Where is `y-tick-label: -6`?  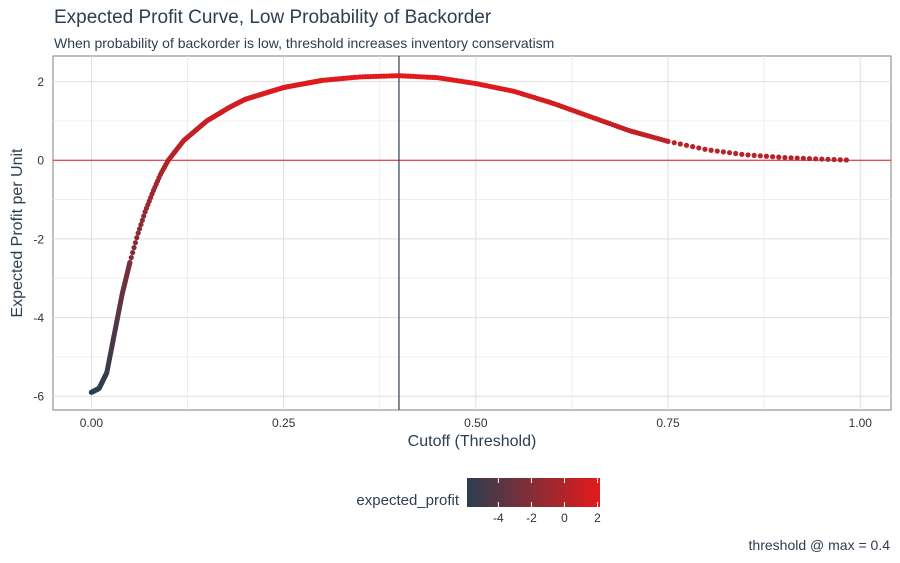
y-tick-label: -6 is located at coordinates (38, 397).